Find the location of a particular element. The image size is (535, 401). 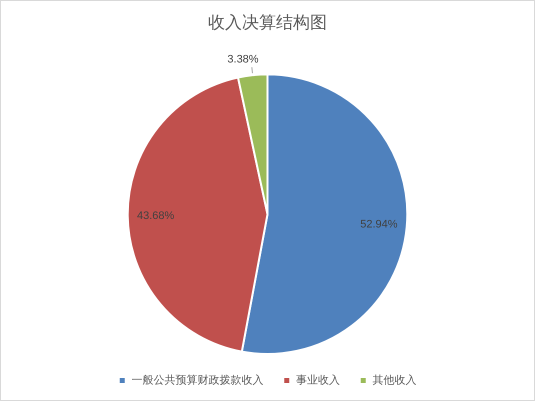

data-label: 3.38% is located at coordinates (243, 59).